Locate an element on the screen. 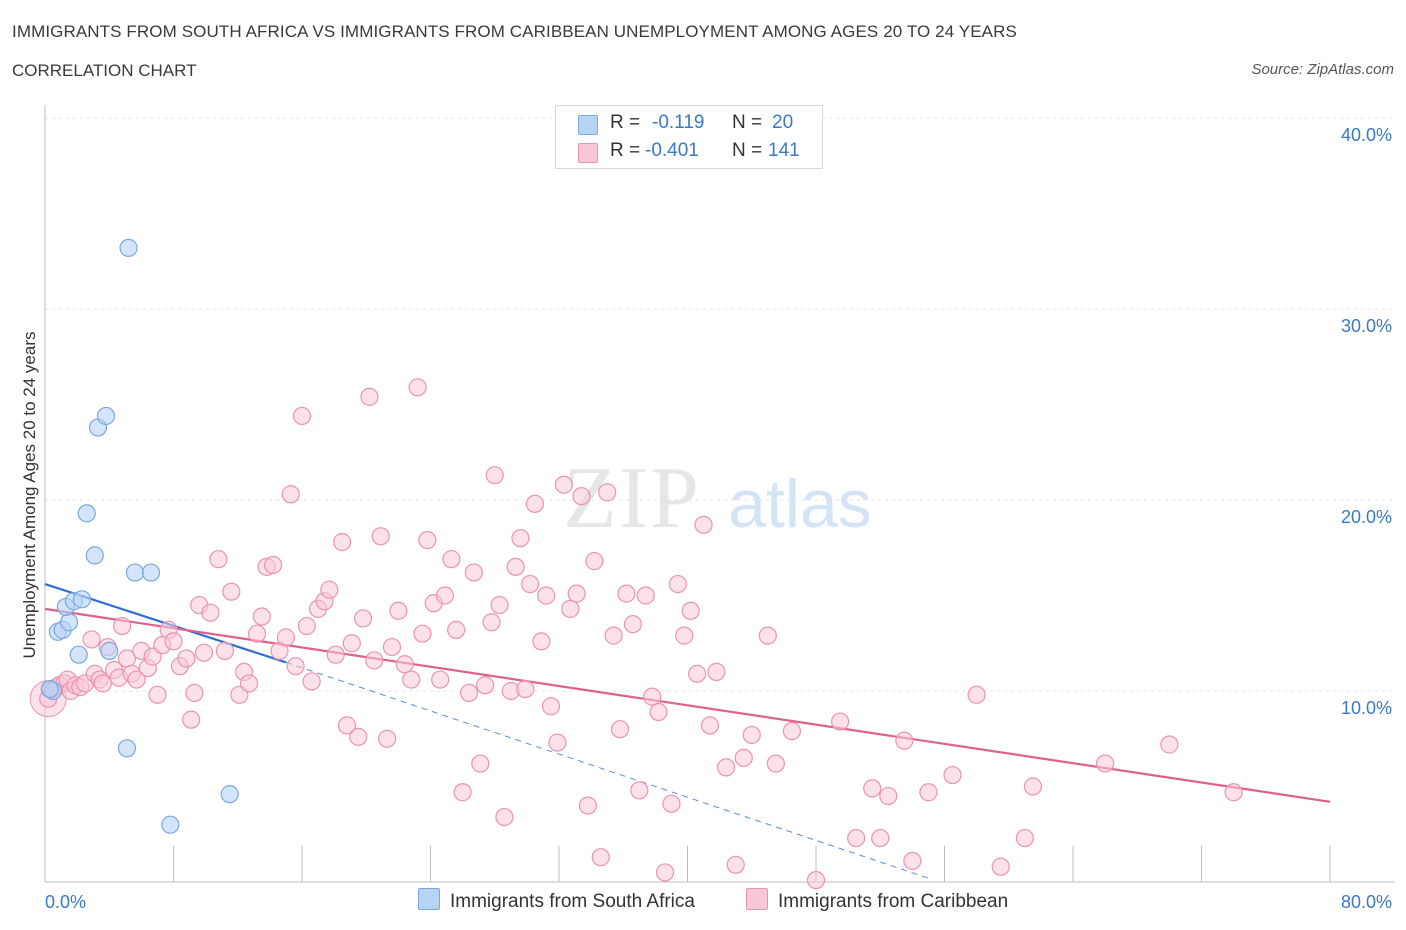 The height and width of the screenshot is (930, 1406). correlation-legend: R = -0.119 N = 20 R = -0.401 N = 141 is located at coordinates (689, 137).